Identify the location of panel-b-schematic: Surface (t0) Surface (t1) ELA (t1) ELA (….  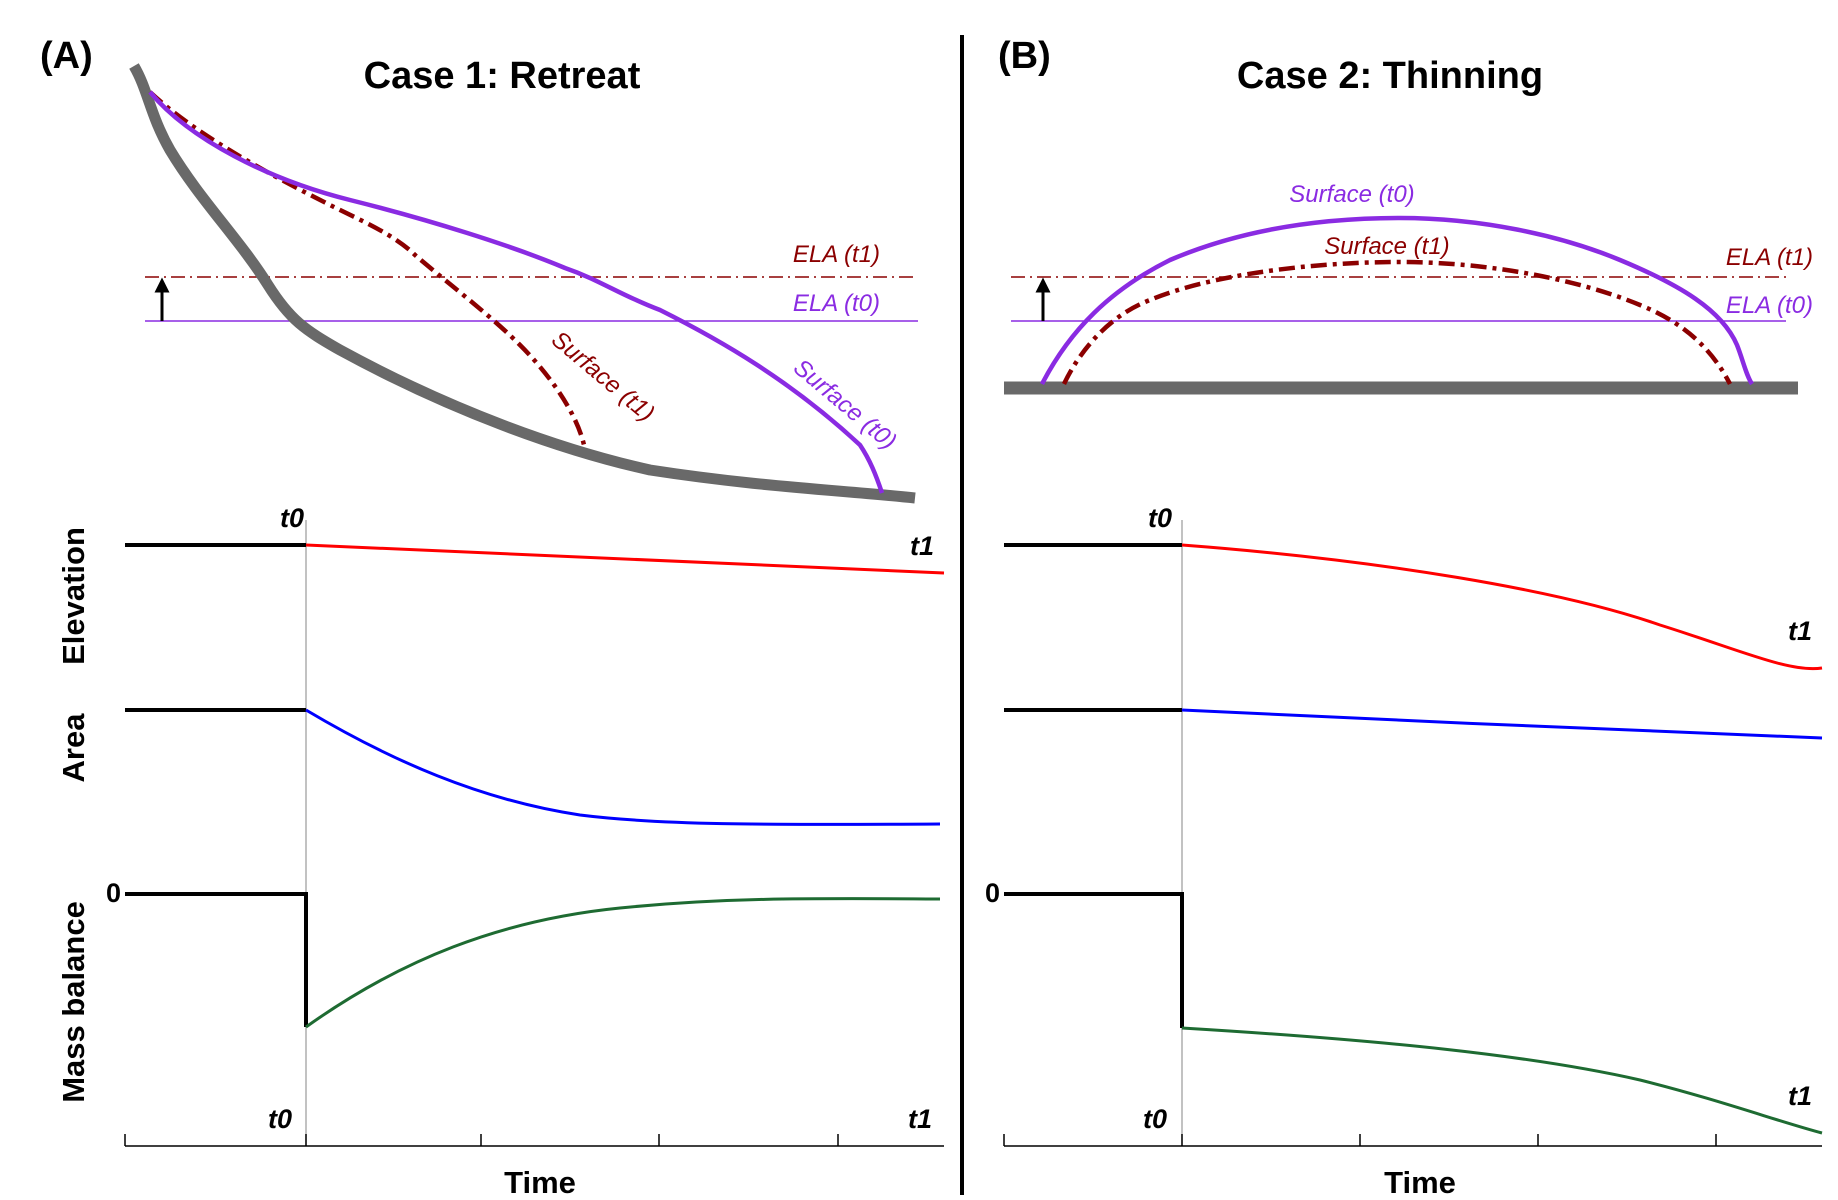
(1408, 288).